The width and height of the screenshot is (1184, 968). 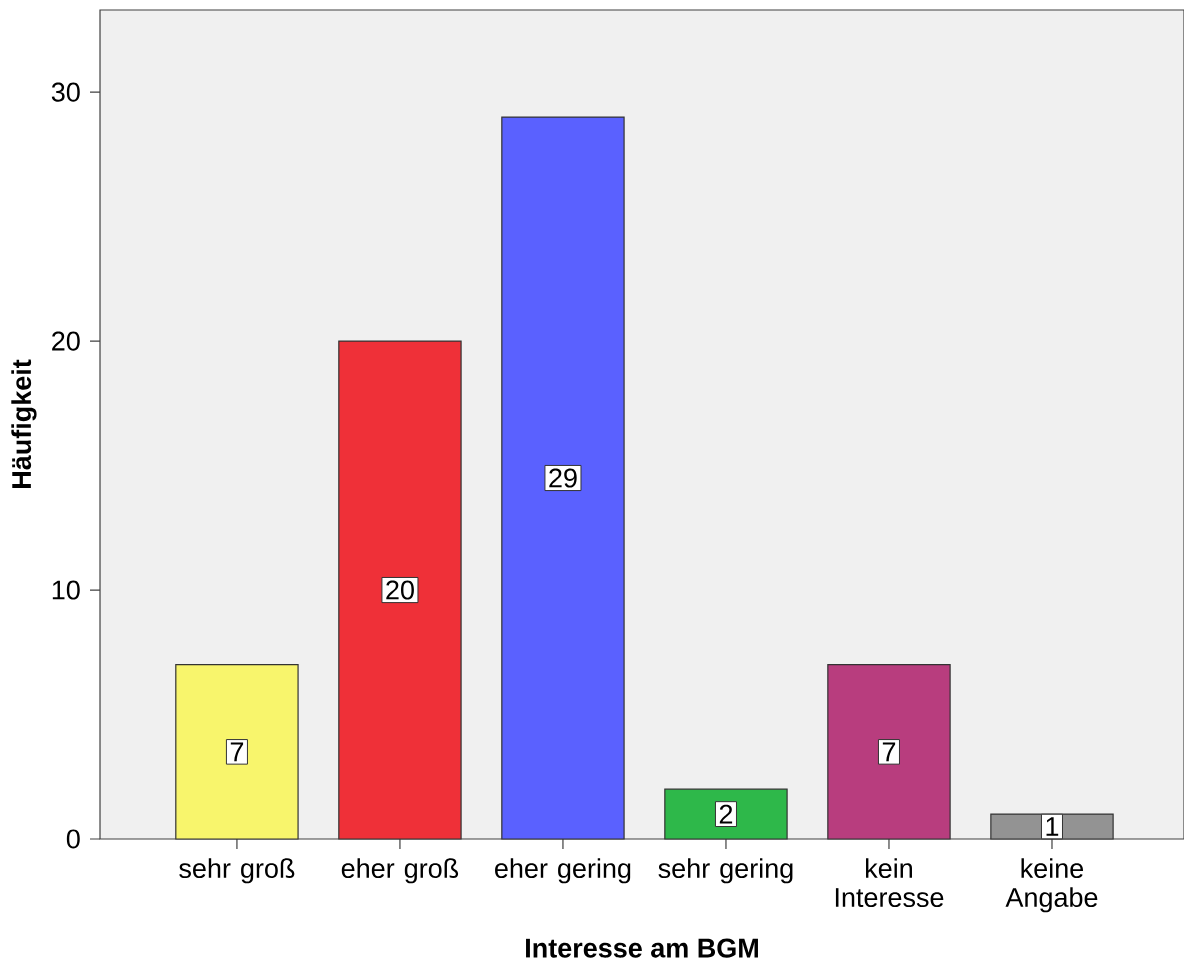 What do you see at coordinates (400, 871) in the screenshot?
I see `x-tick-label: eher groß` at bounding box center [400, 871].